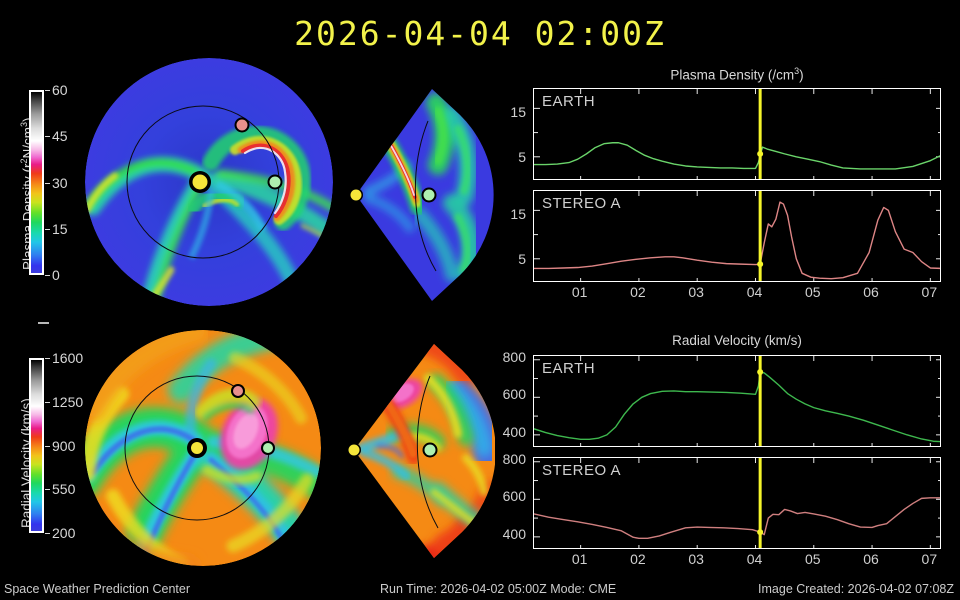 This screenshot has width=960, height=600. What do you see at coordinates (737, 503) in the screenshot?
I see `radial-velocity-stereo-panel: STEREO A` at bounding box center [737, 503].